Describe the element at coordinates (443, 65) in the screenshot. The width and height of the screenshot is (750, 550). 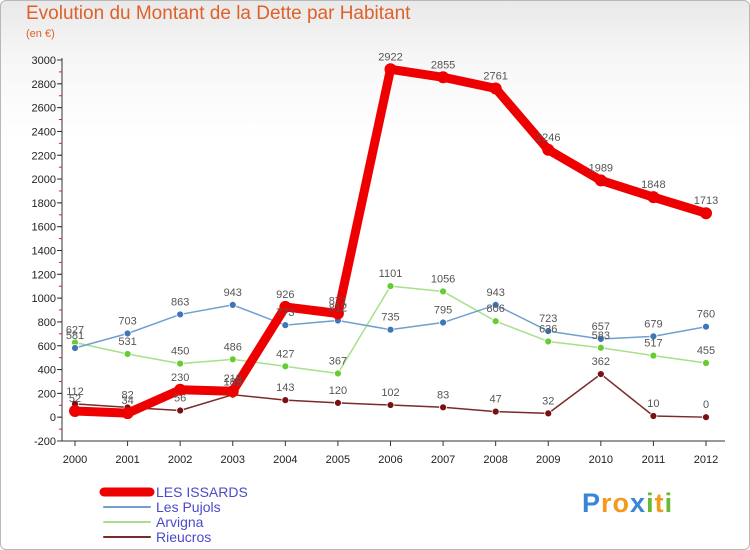
I see `data-label: 2855` at that location.